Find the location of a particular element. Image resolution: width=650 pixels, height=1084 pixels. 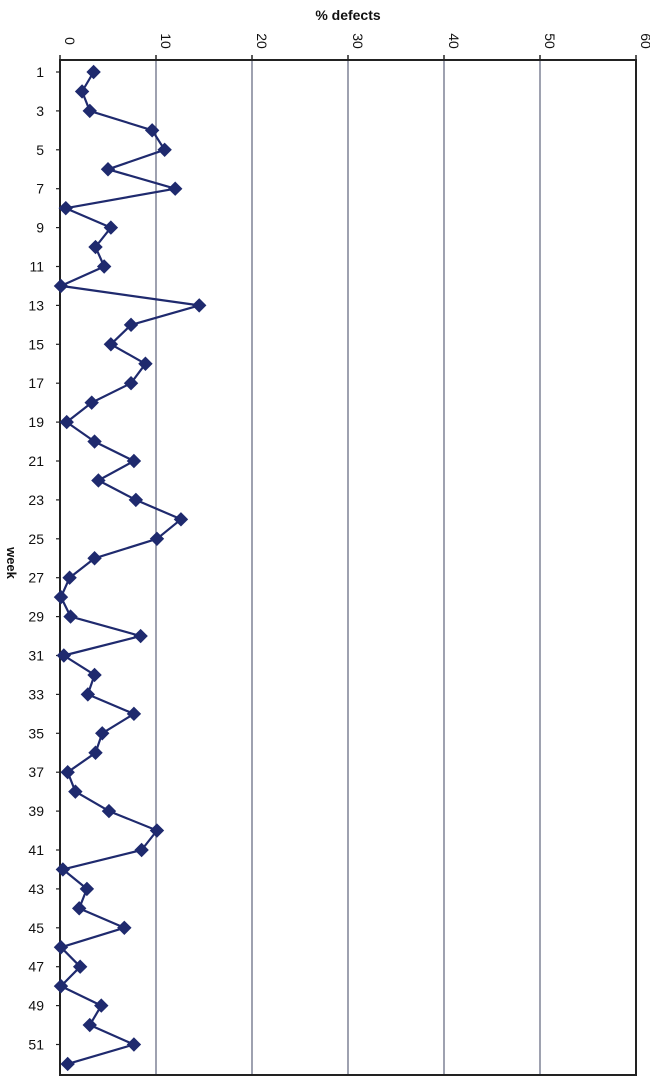

y-tick-label: 7 is located at coordinates (40, 189).